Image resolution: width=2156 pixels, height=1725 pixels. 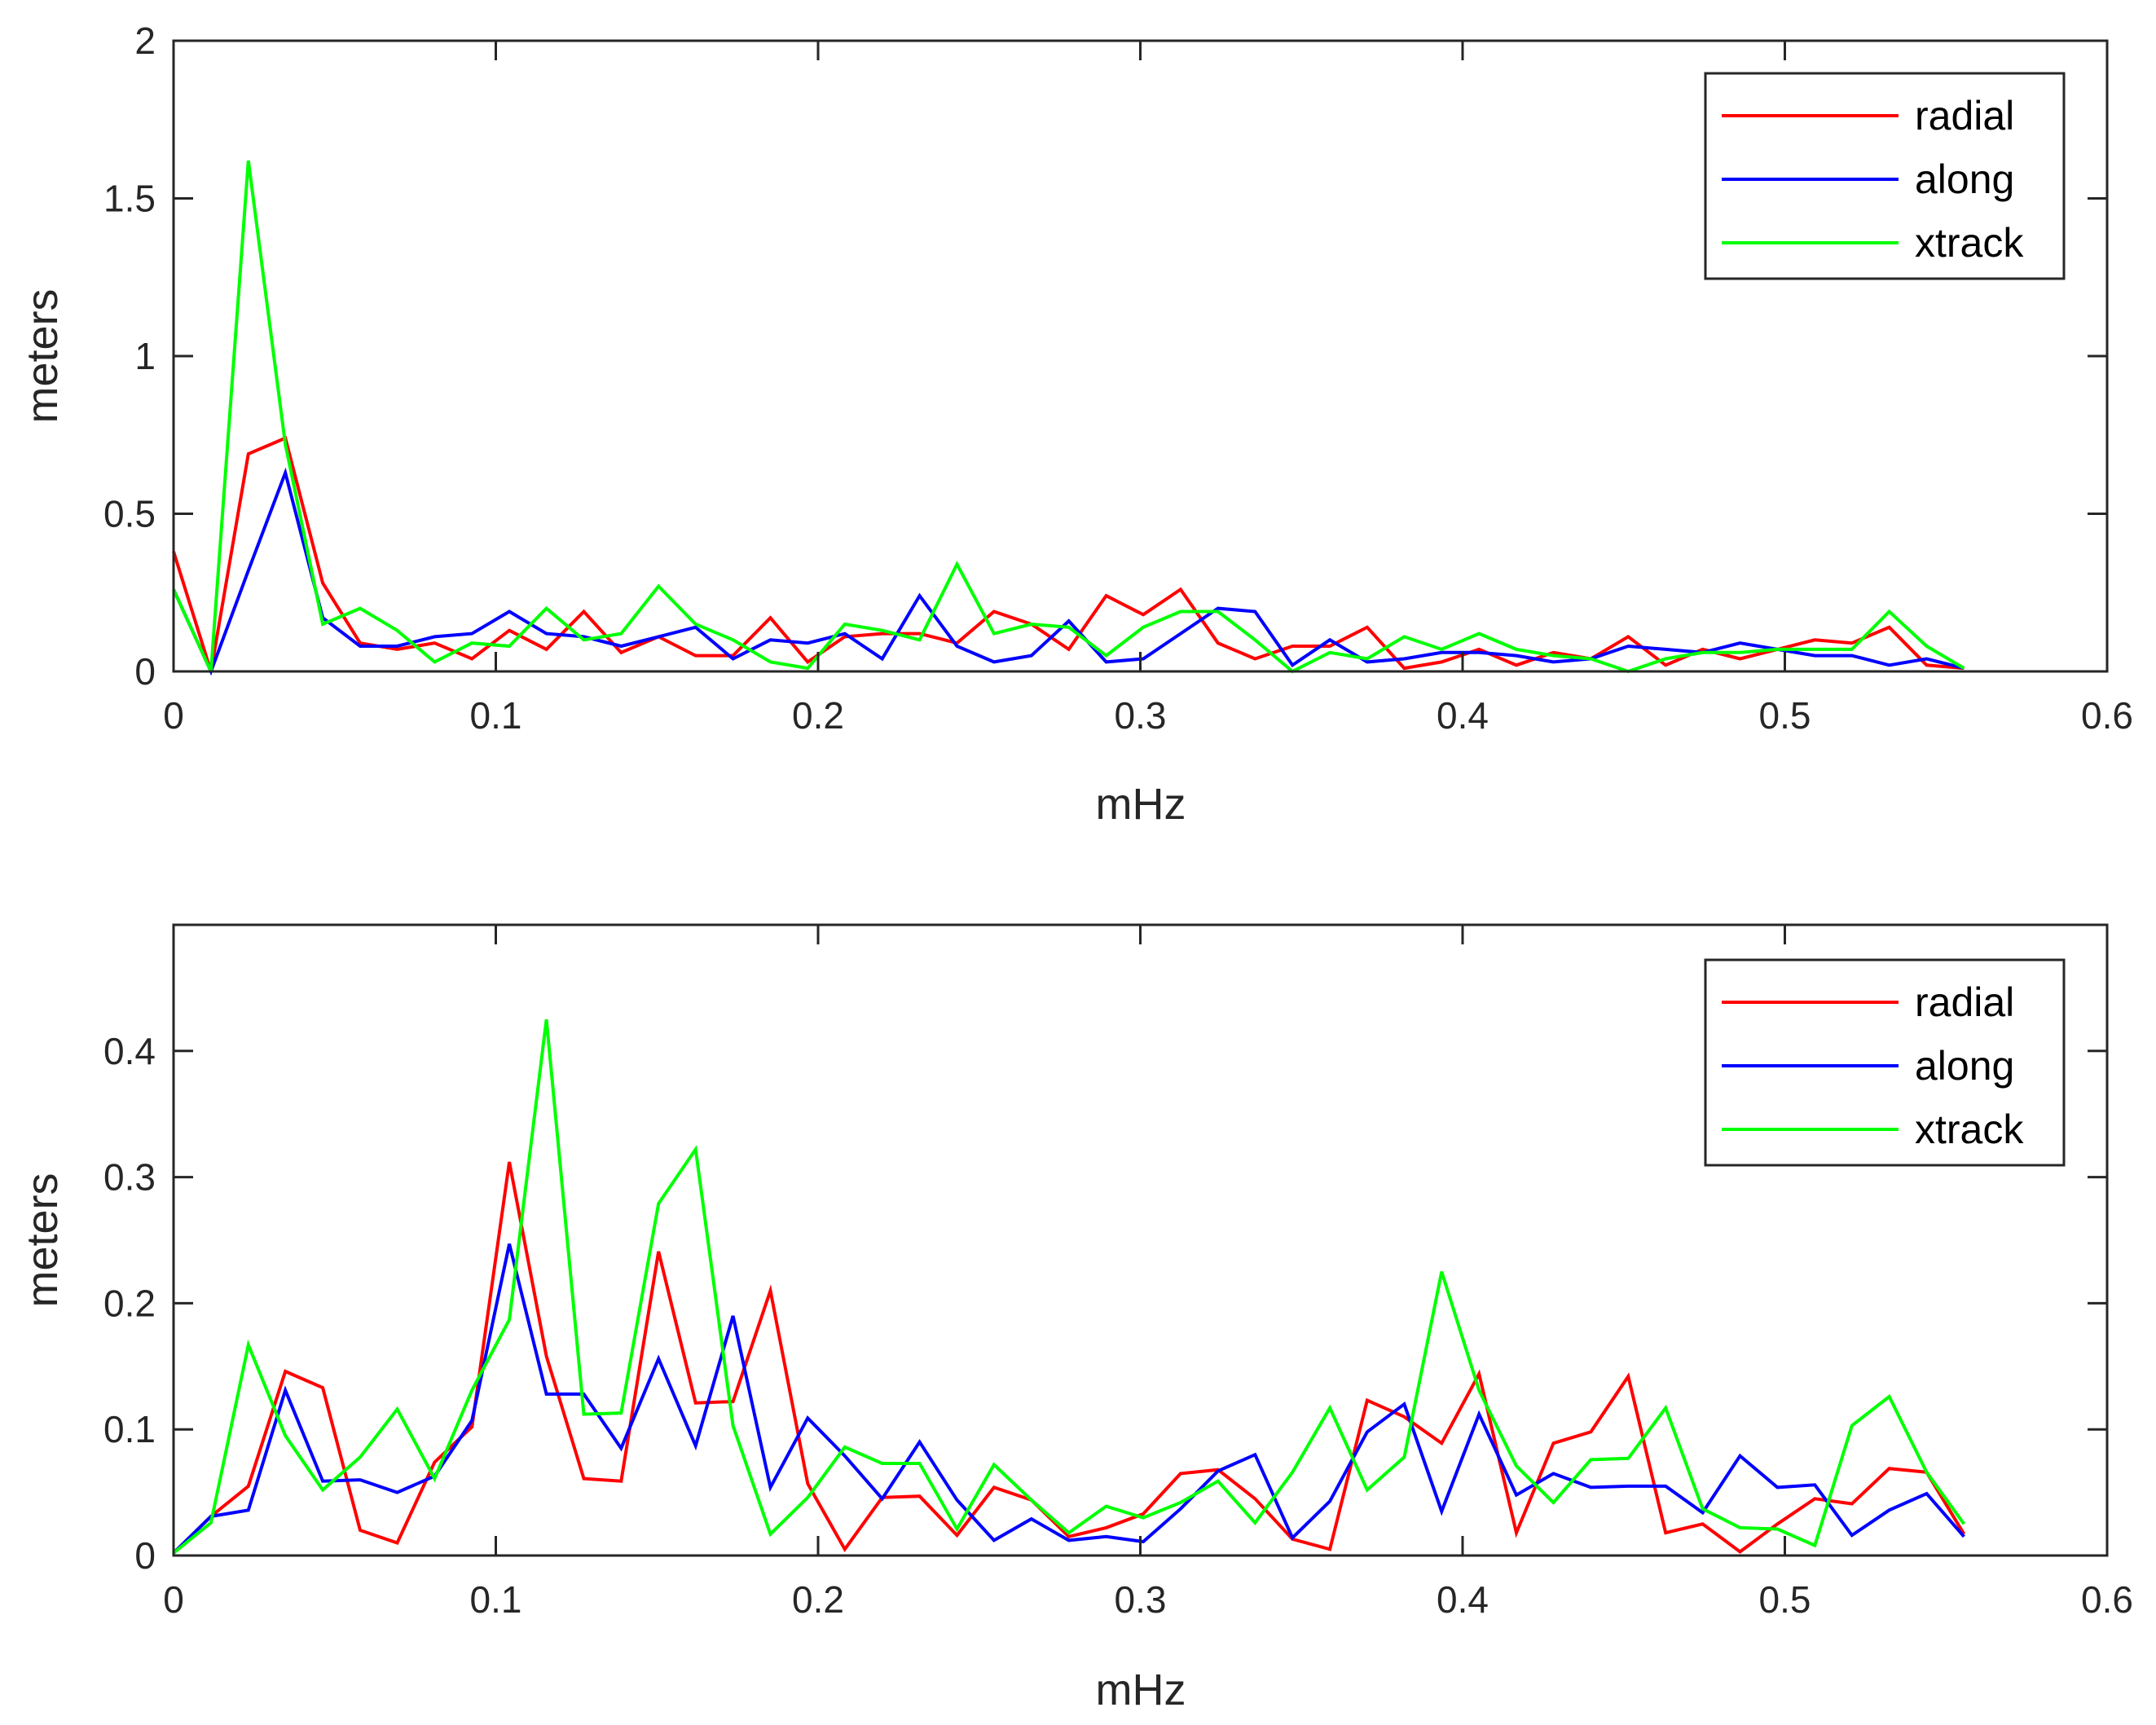 I want to click on y-tick-label: 0.2, so click(x=129, y=1303).